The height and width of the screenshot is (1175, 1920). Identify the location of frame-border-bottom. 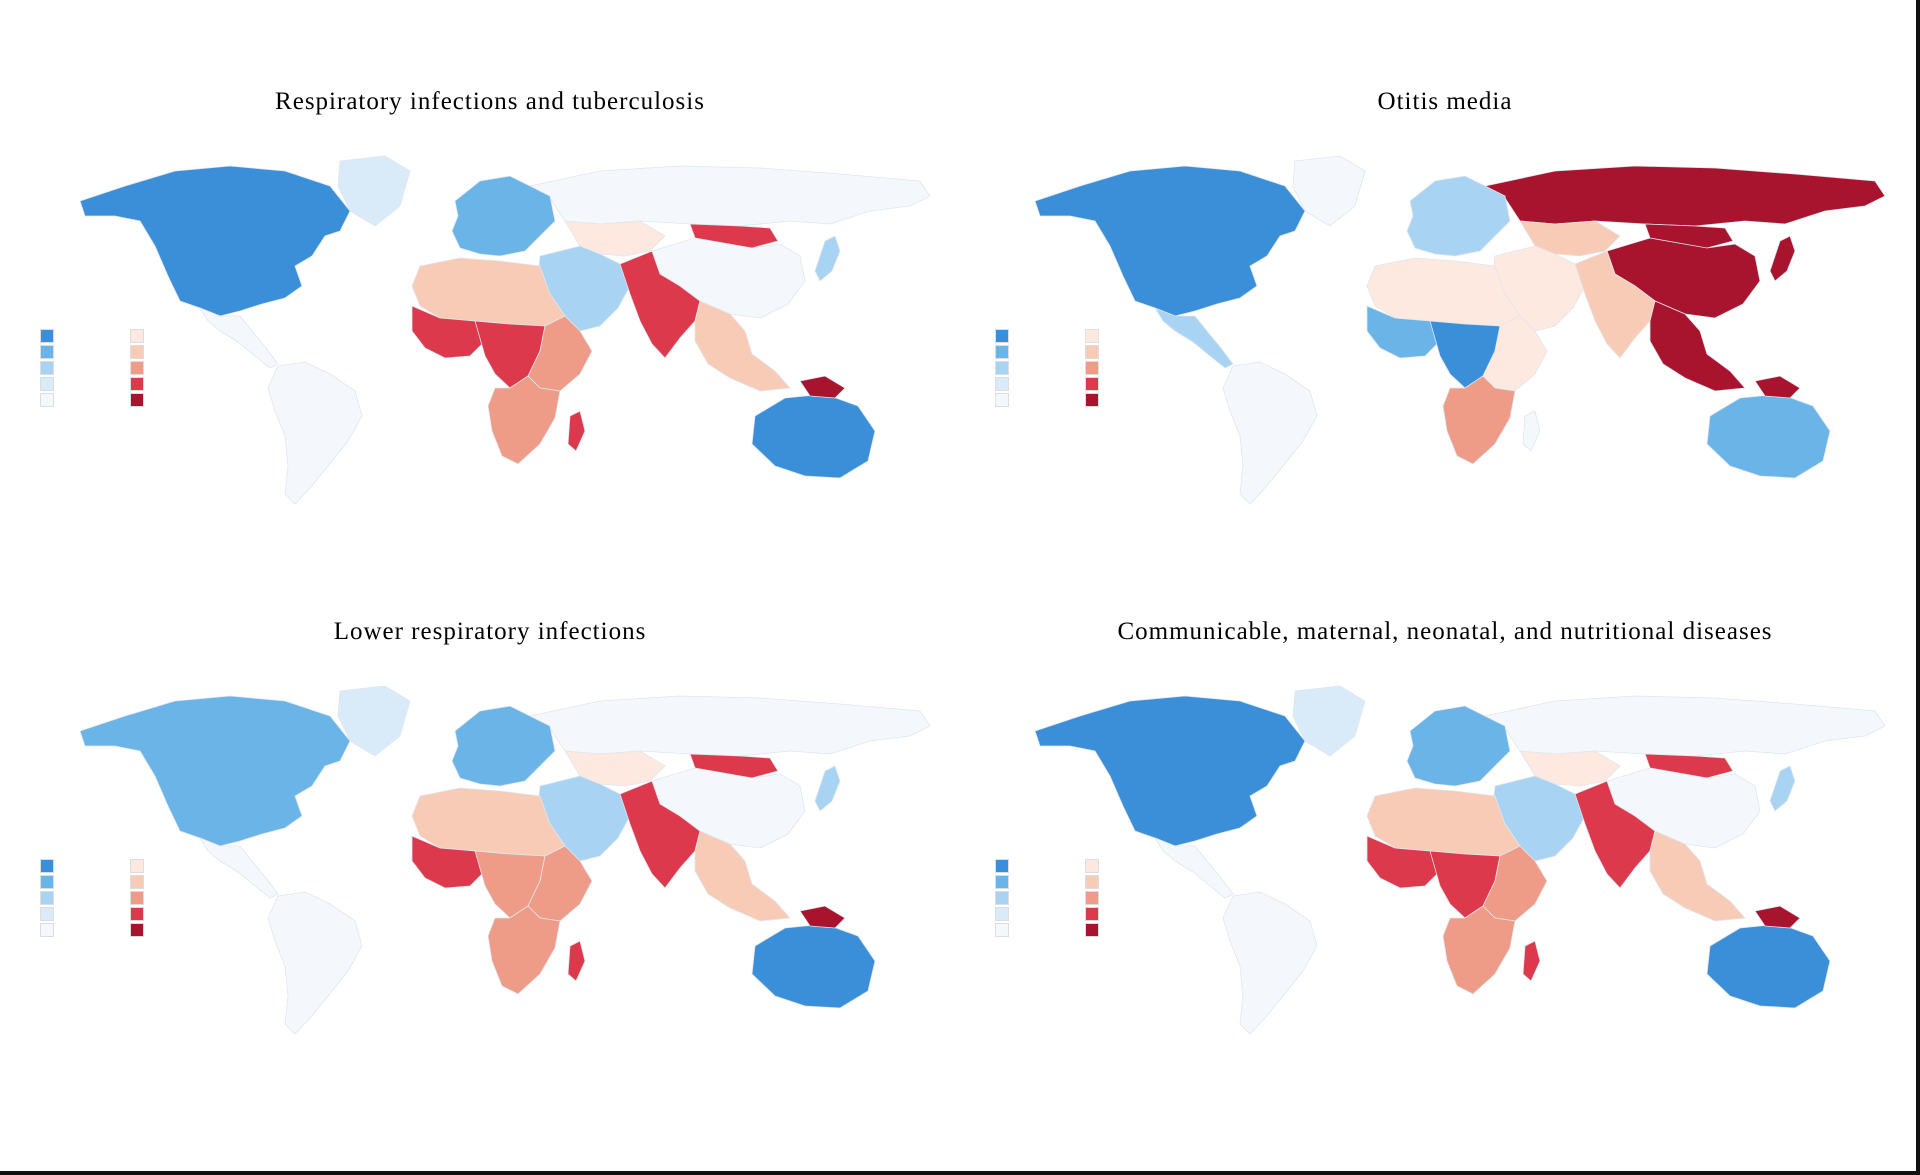
(960, 1173).